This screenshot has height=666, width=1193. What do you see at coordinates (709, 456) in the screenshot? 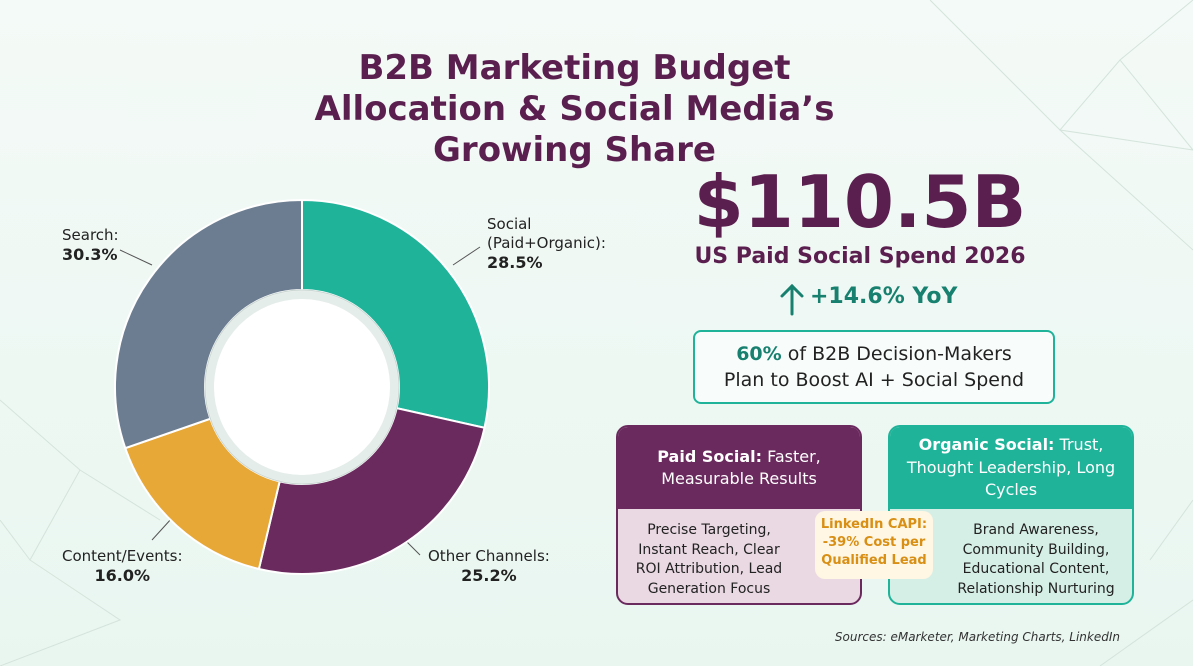
I see `card-label: Paid Social:` at bounding box center [709, 456].